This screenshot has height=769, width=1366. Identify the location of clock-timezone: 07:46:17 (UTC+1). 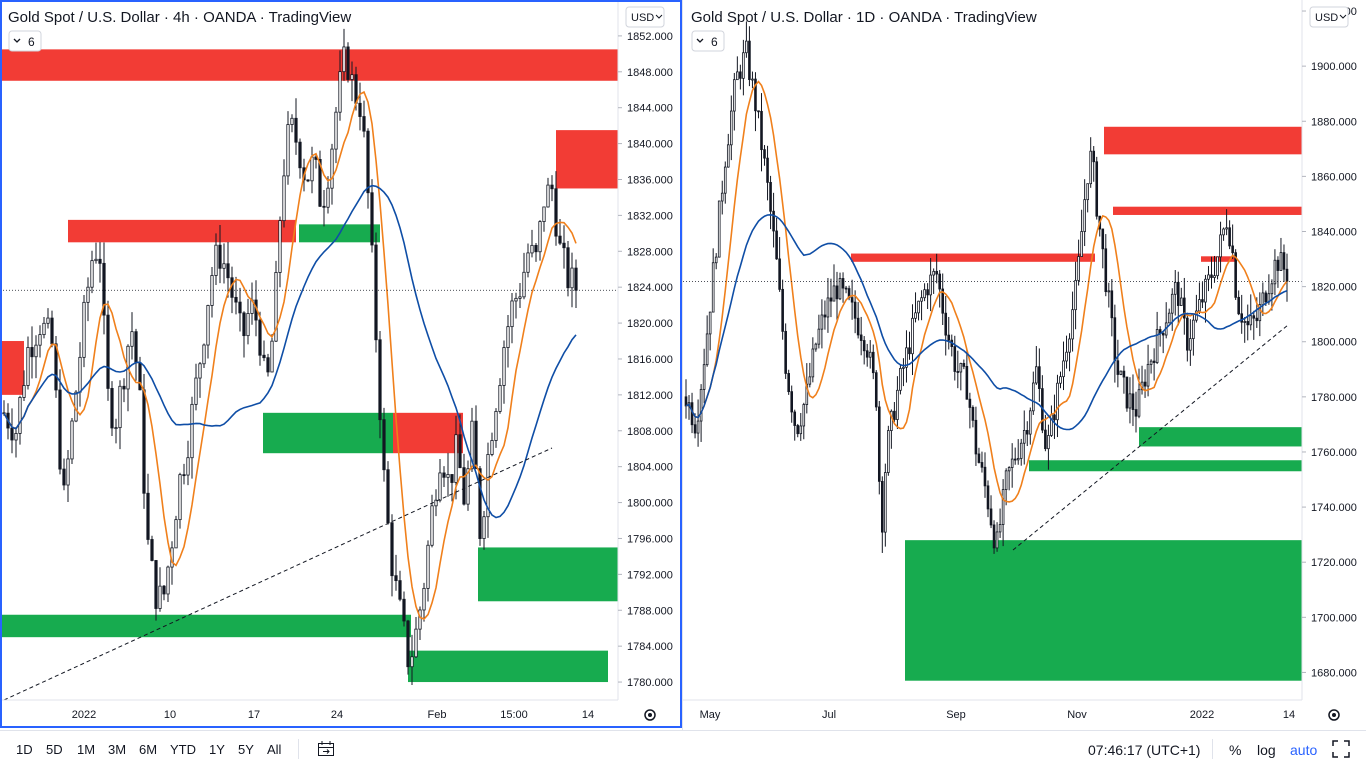
(1144, 750).